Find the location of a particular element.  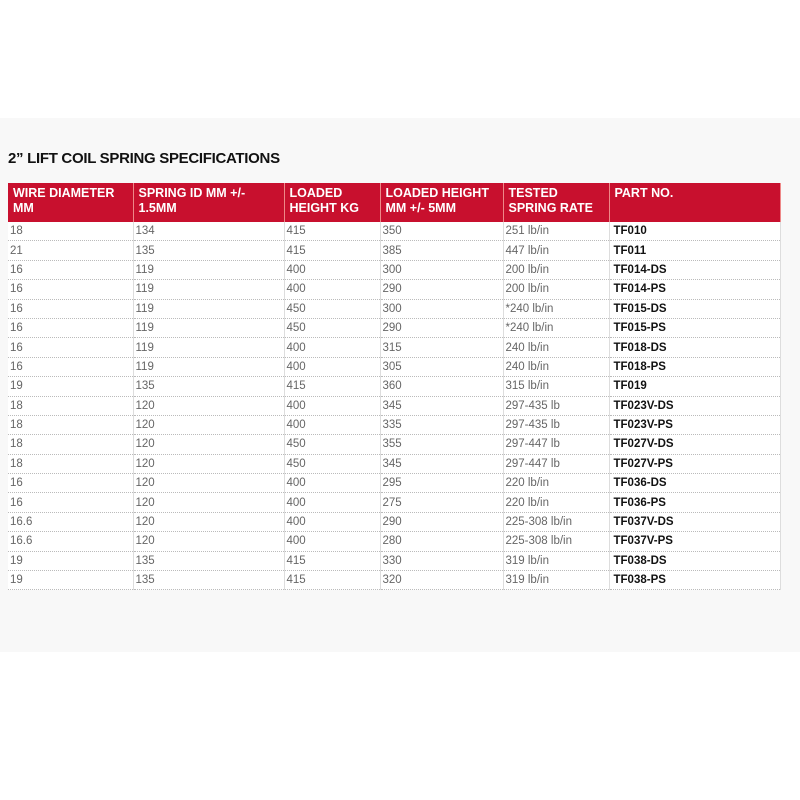

table-cell: 350 is located at coordinates (442, 232).